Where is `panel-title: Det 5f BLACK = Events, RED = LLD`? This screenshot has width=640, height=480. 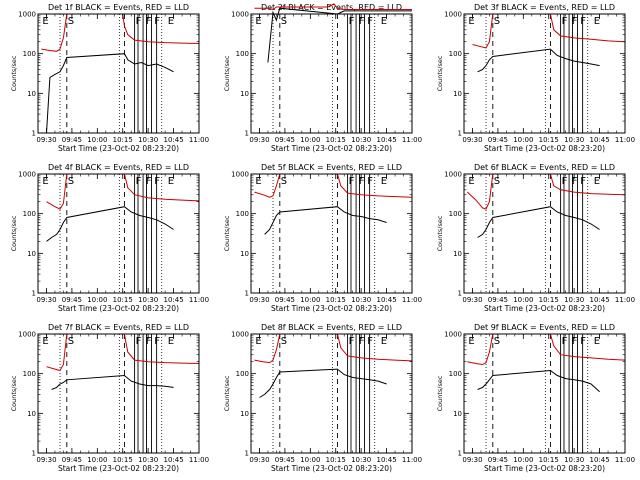 panel-title: Det 5f BLACK = Events, RED = LLD is located at coordinates (331, 167).